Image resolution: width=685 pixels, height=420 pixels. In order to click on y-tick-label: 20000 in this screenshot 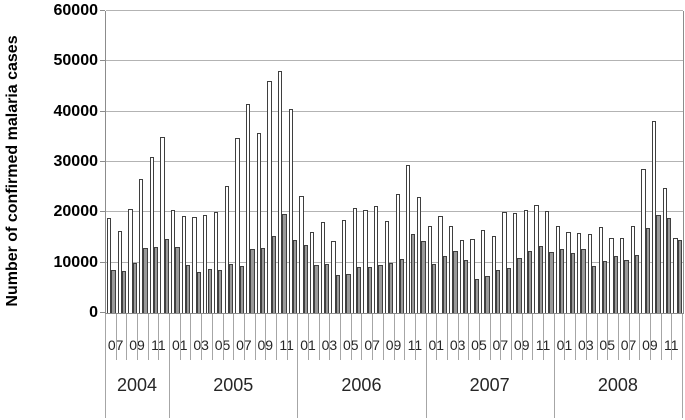, I will do `click(76, 212)`.